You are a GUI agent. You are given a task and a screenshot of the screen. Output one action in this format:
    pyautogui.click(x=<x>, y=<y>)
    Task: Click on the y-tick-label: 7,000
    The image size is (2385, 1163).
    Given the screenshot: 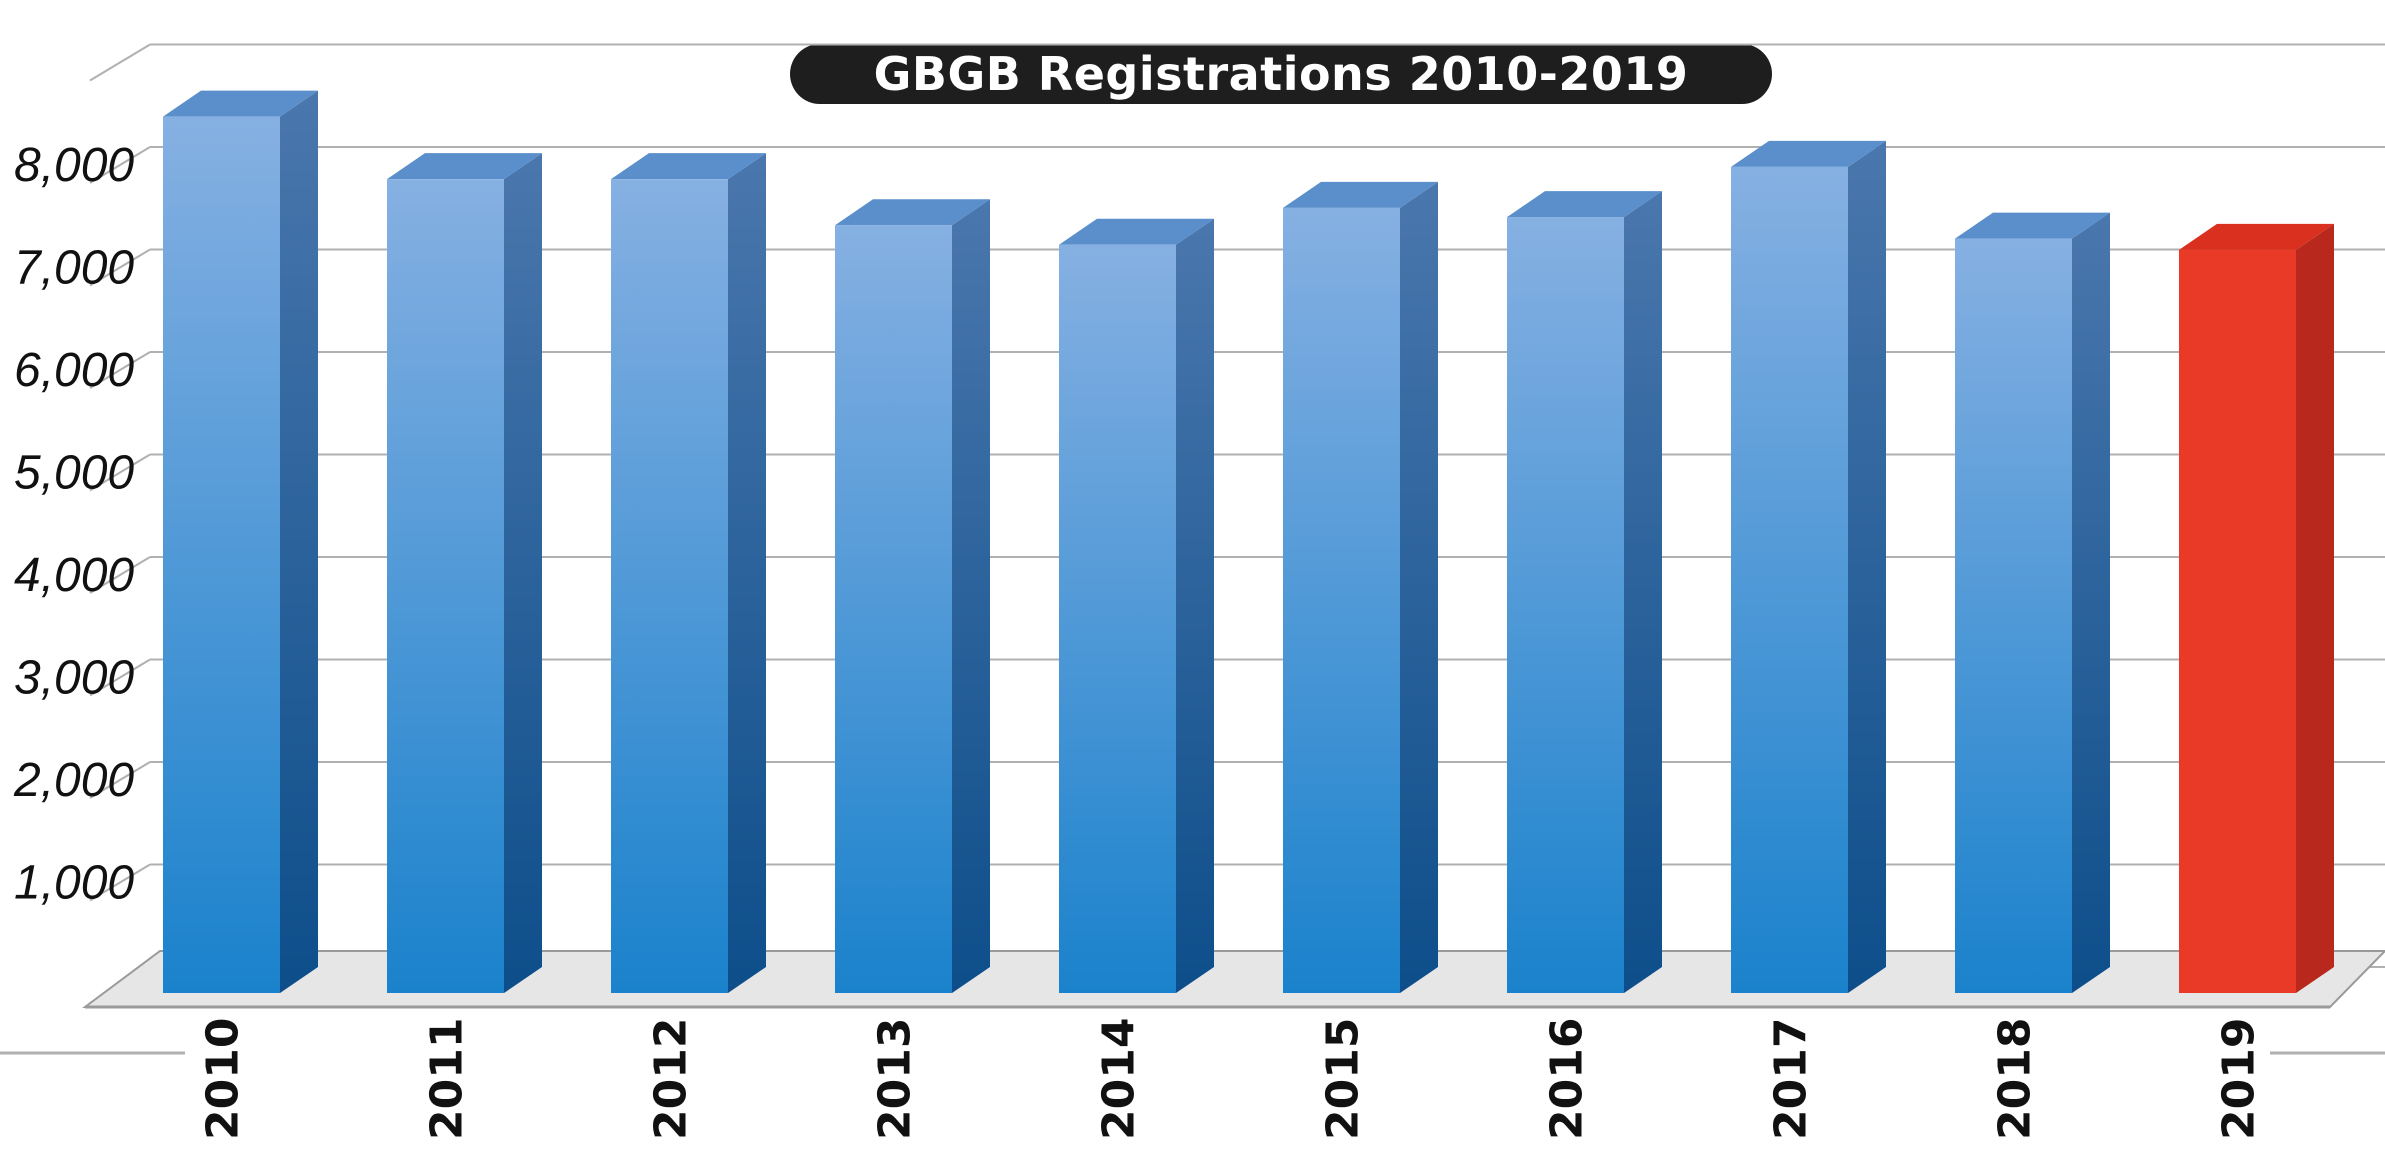 What is the action you would take?
    pyautogui.click(x=74, y=268)
    